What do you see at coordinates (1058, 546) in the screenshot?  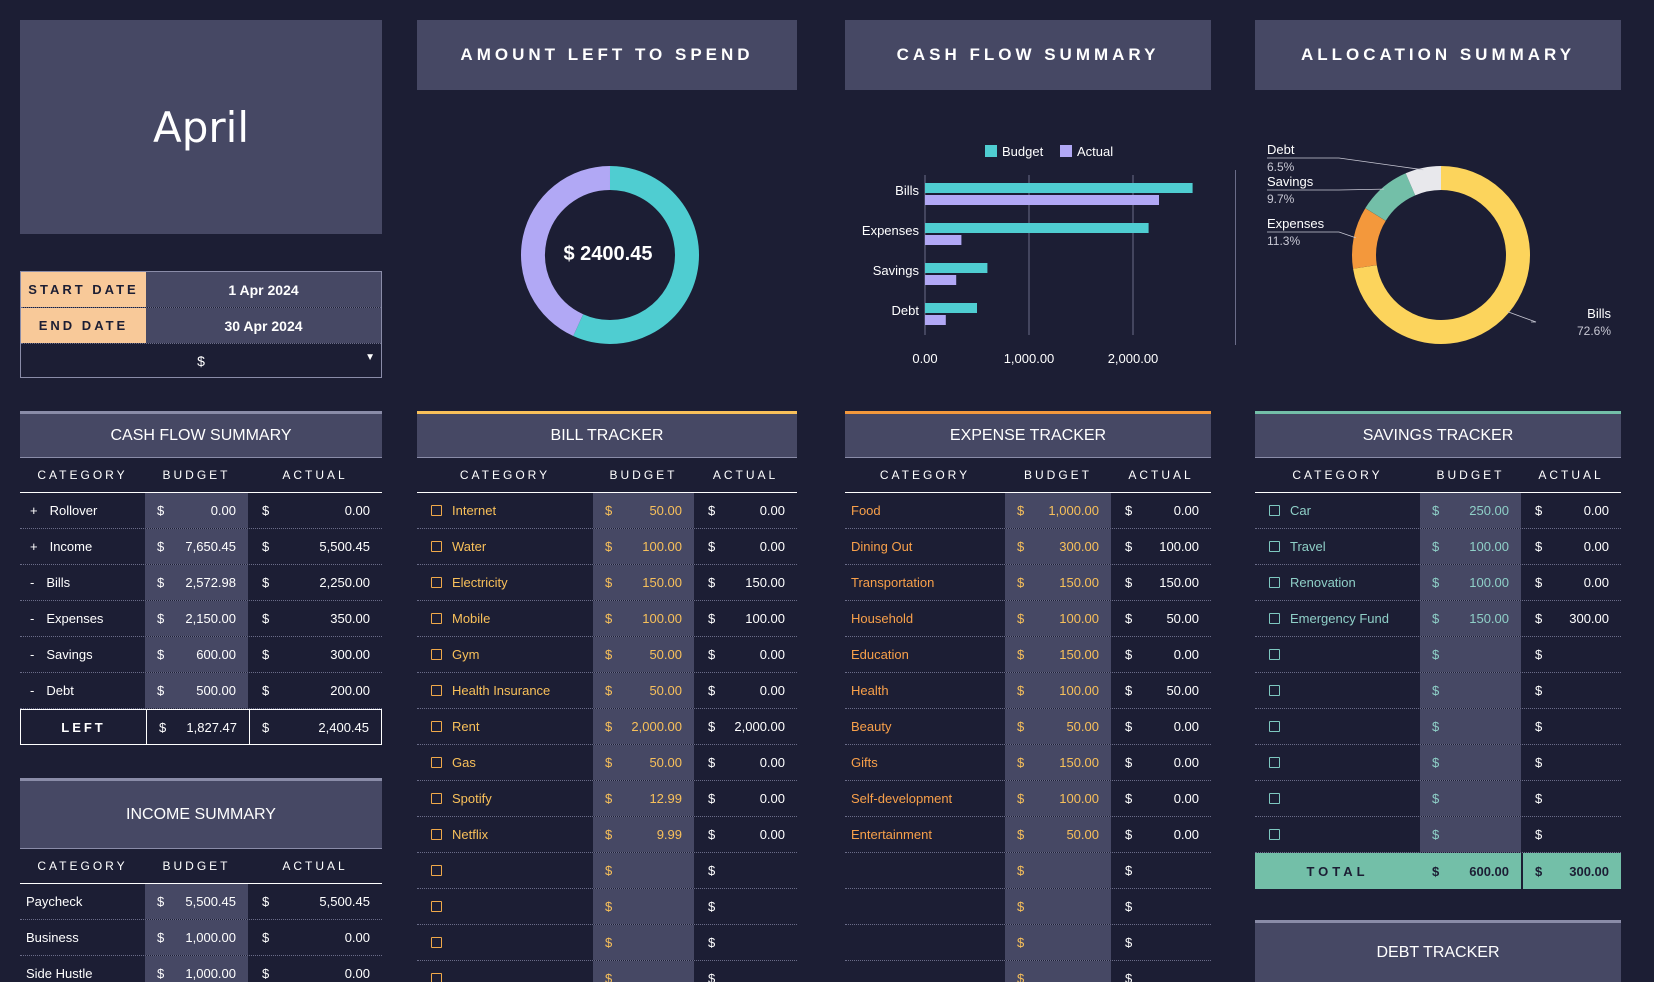 I see `row-budget: $300.00` at bounding box center [1058, 546].